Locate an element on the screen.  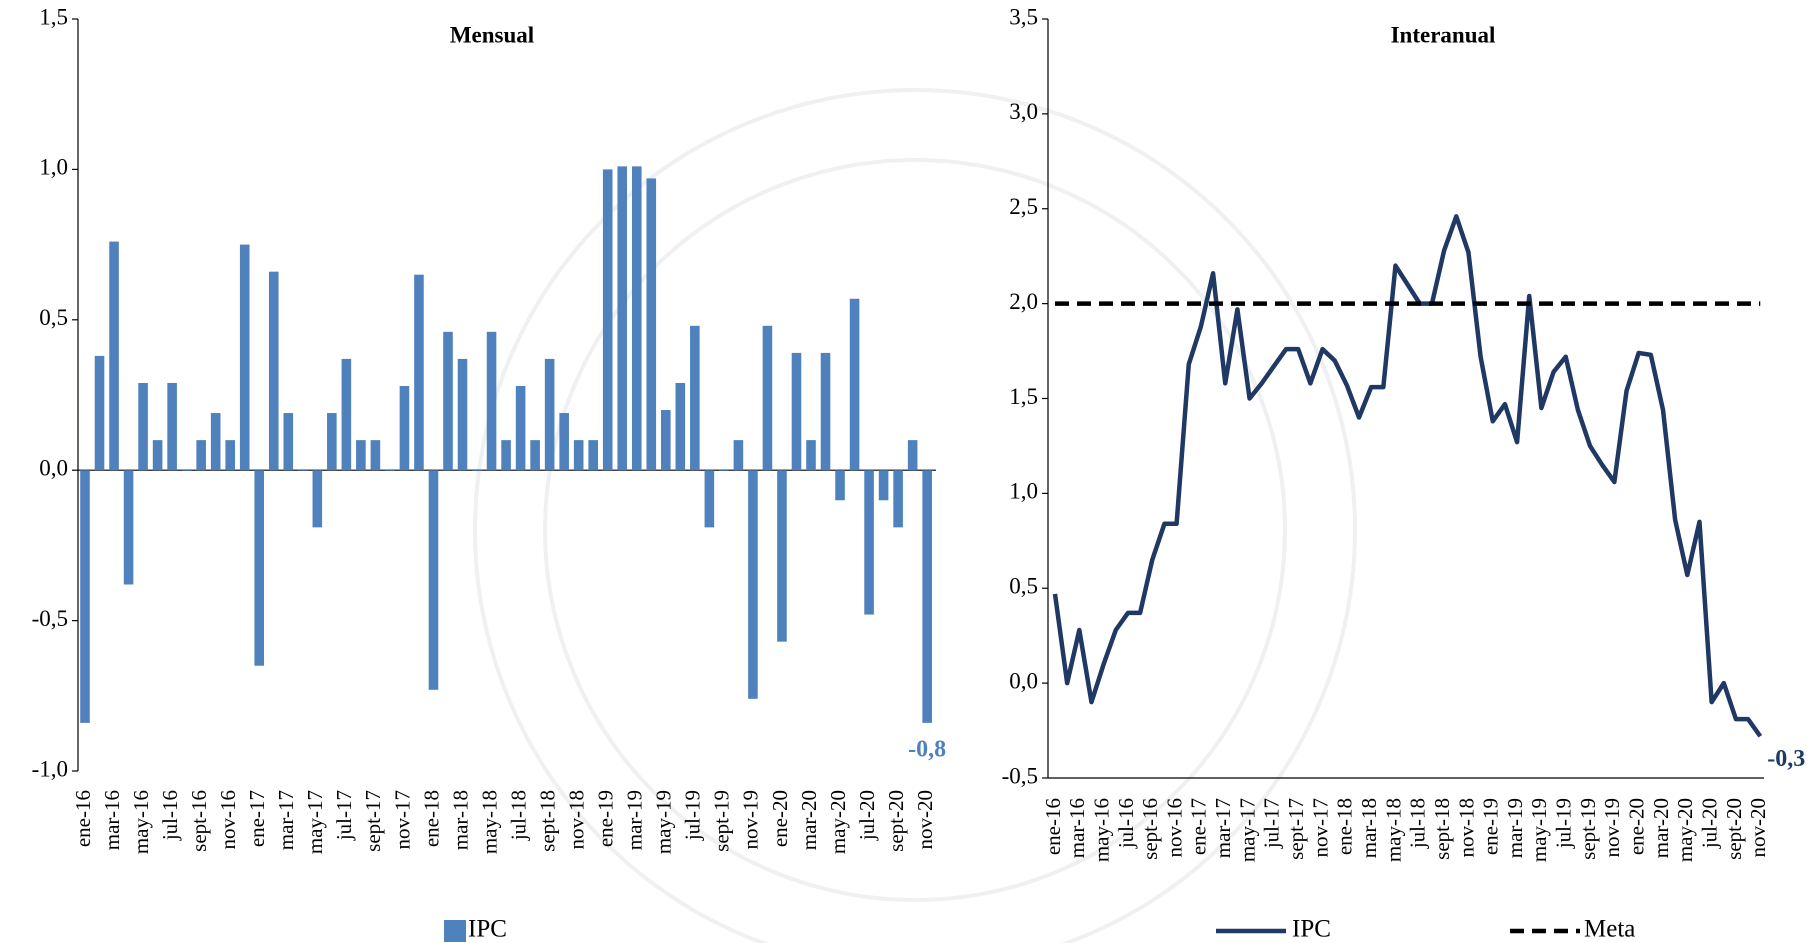
chart-title: Mensual is located at coordinates (492, 34).